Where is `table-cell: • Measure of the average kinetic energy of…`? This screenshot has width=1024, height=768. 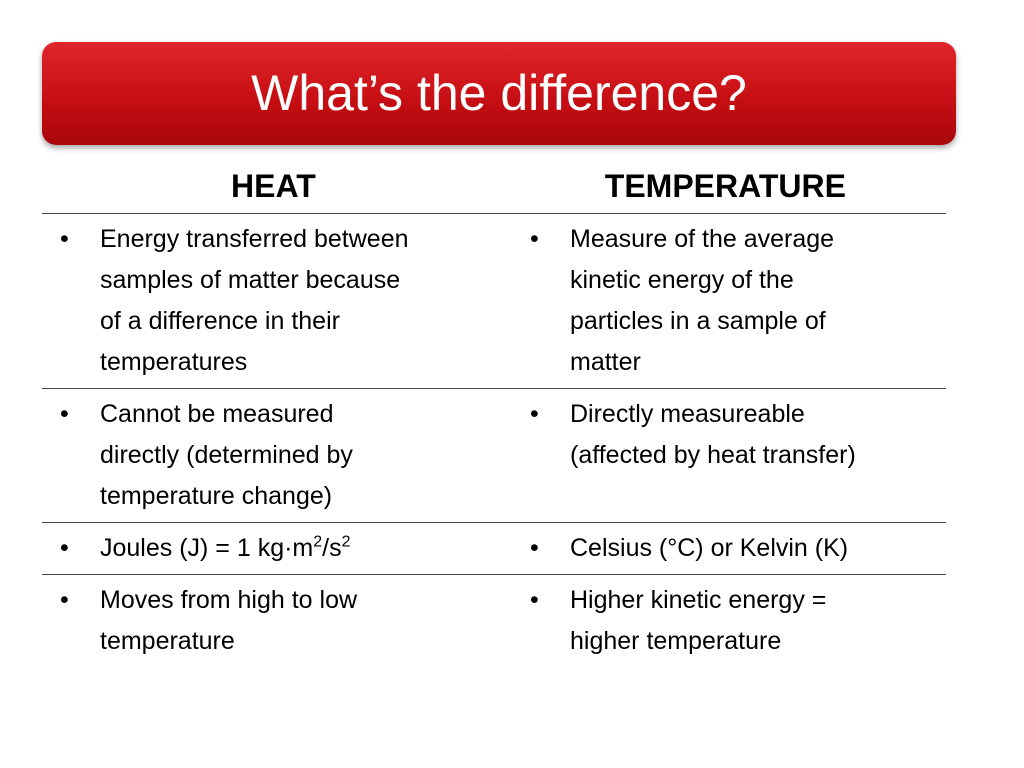 table-cell: • Measure of the average kinetic energy of… is located at coordinates (729, 301).